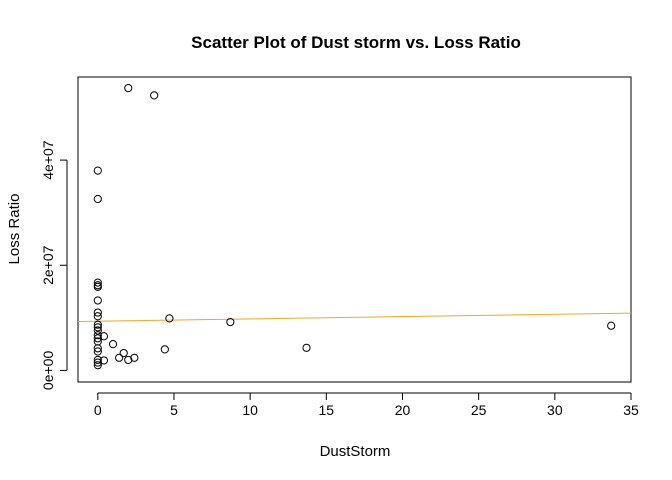 Image resolution: width=672 pixels, height=480 pixels. I want to click on y-tick-label: 4e+07, so click(48, 160).